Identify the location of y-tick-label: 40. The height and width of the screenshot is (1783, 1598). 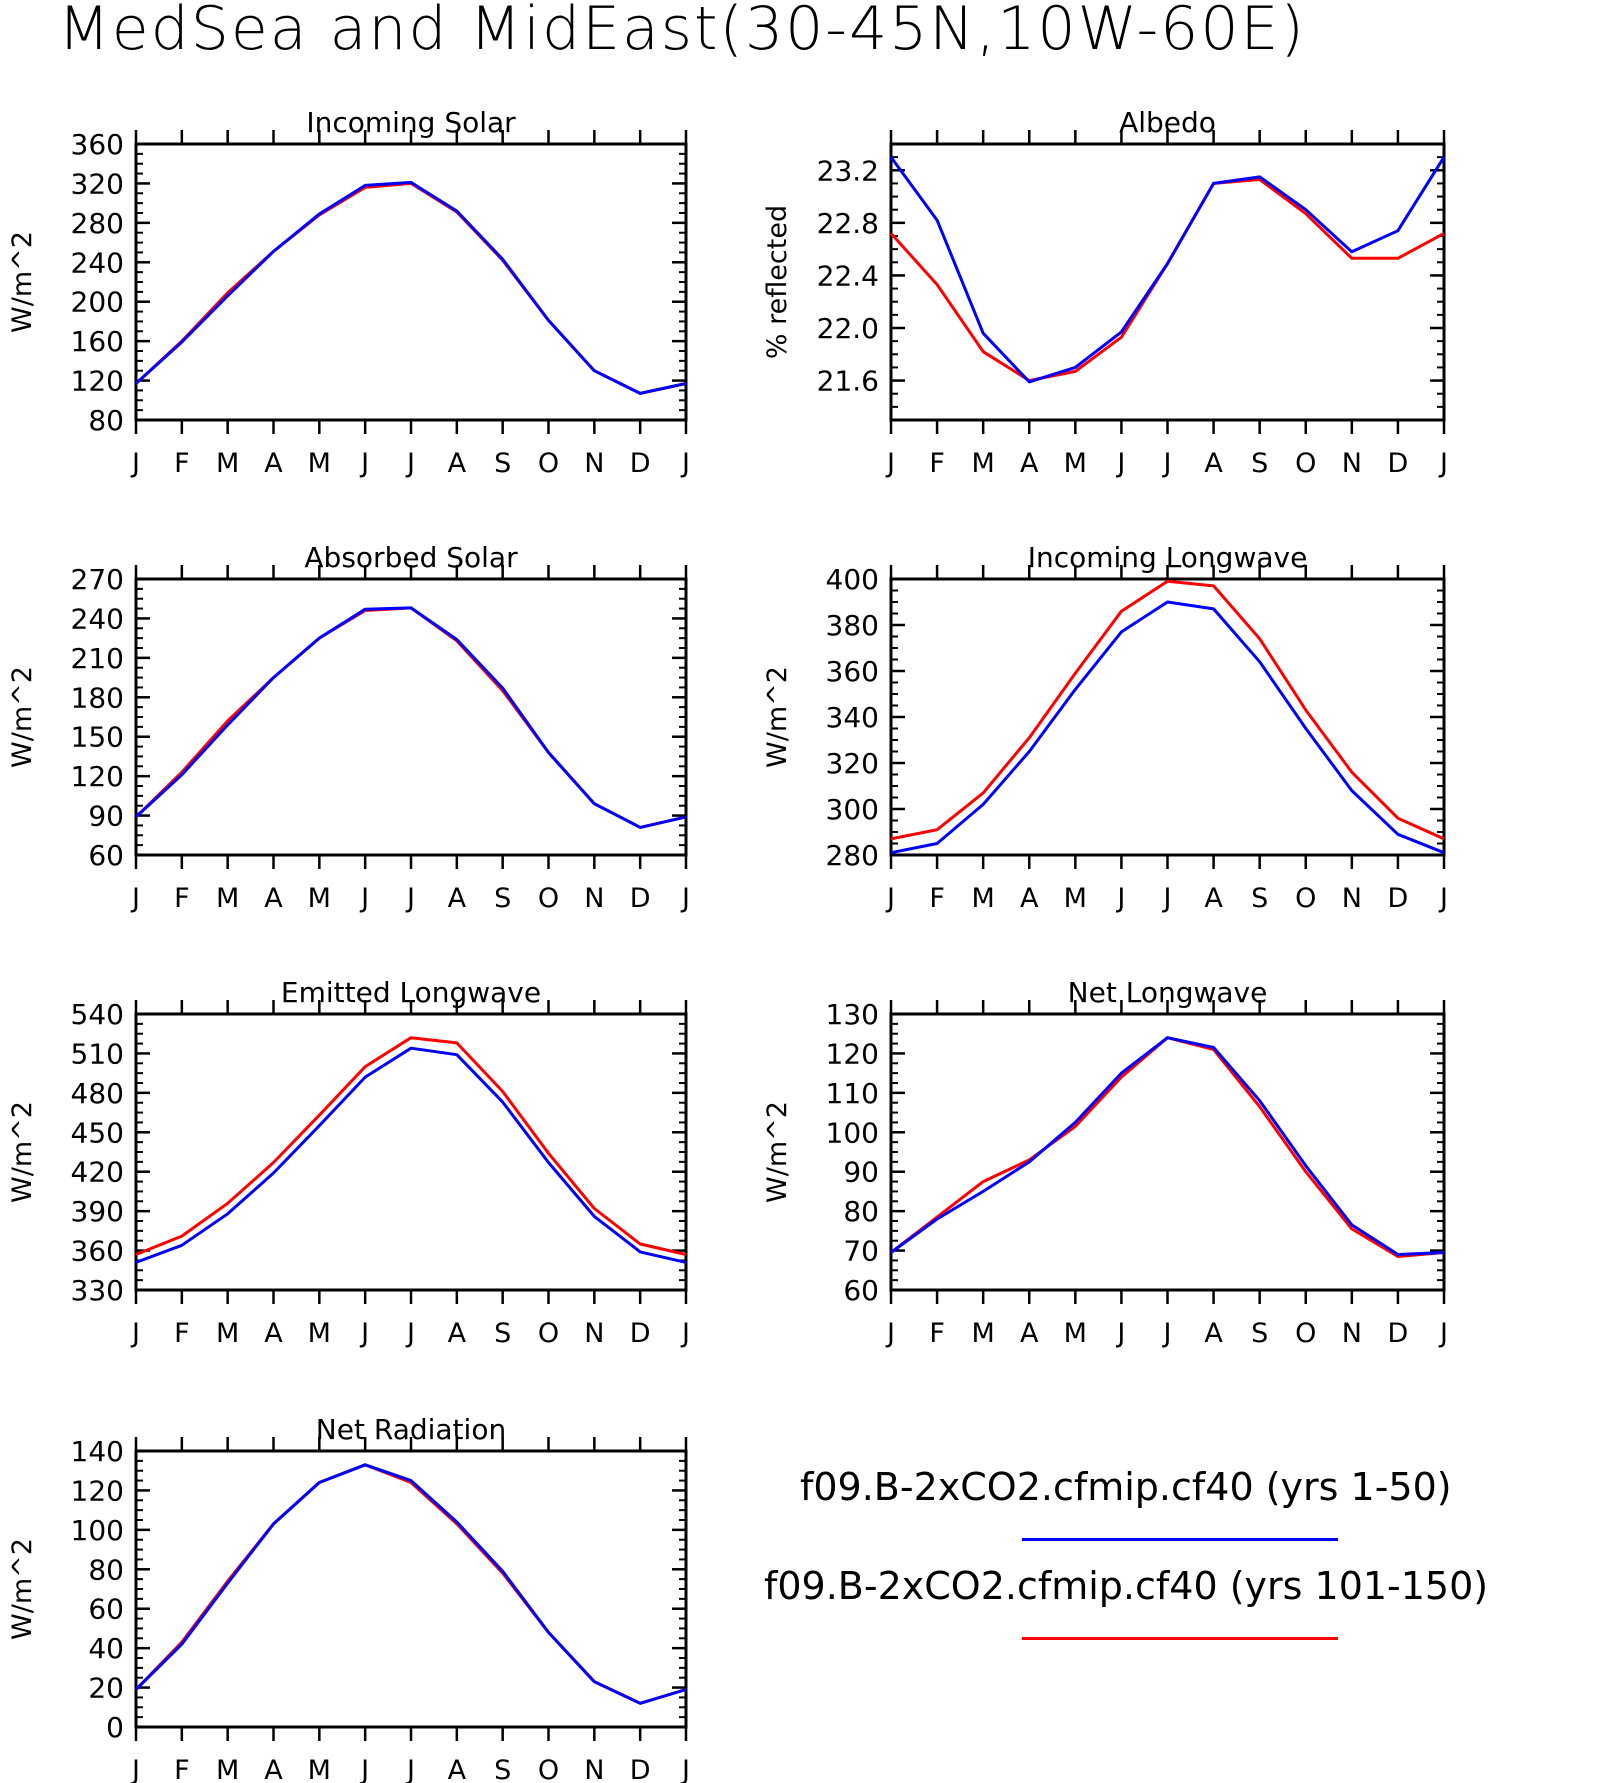
(106, 1648).